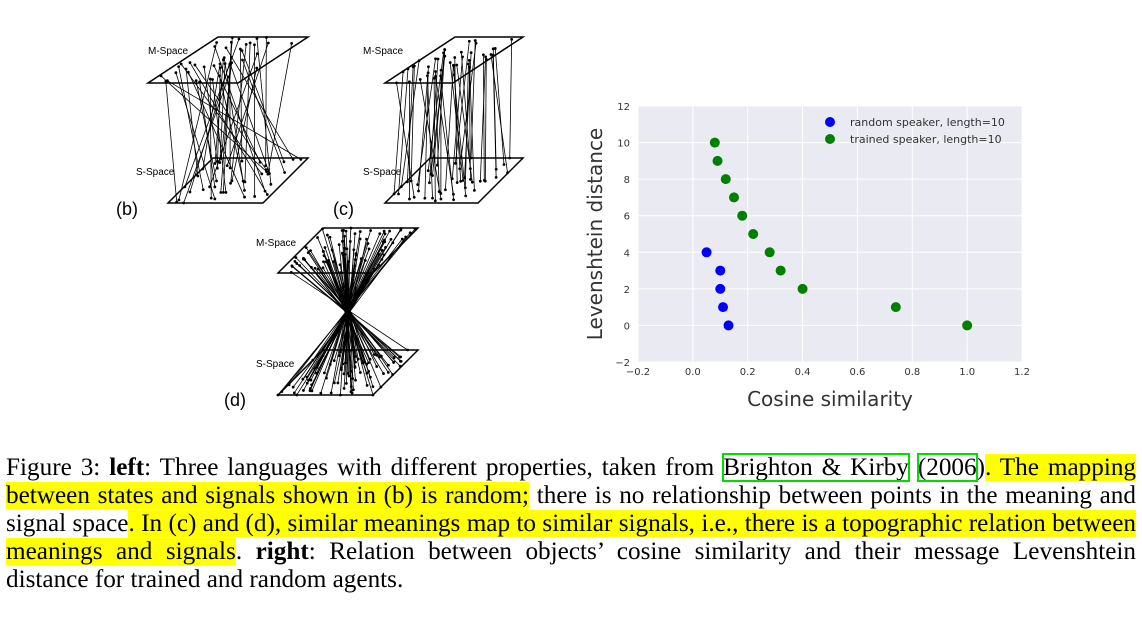  I want to click on citation-link-authors: Brighton & Kirby, so click(816, 467).